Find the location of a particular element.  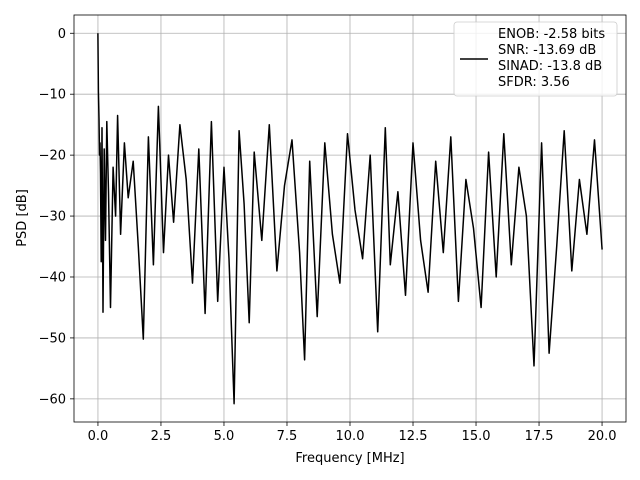

y-tick-label: −20 is located at coordinates (52, 156).